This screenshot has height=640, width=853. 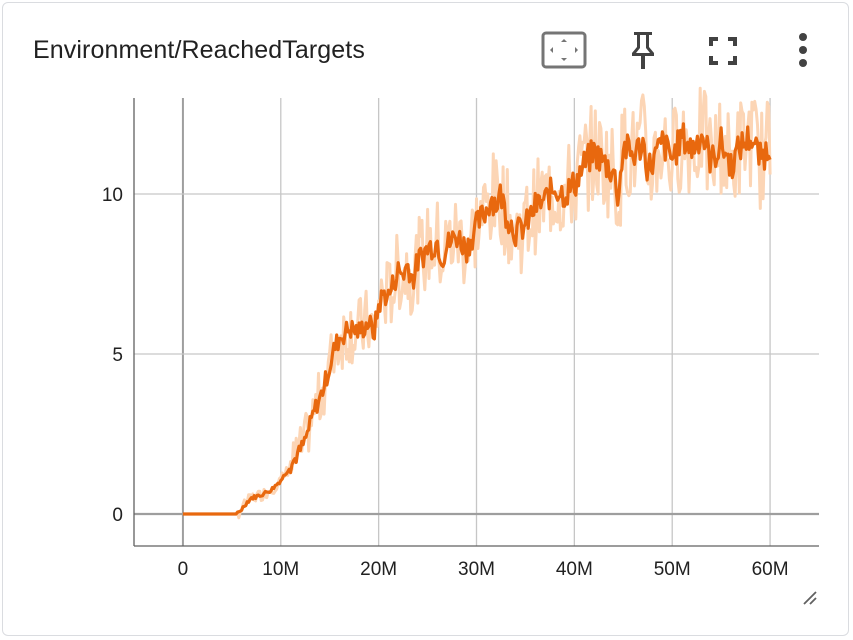 What do you see at coordinates (117, 515) in the screenshot?
I see `y-tick-label: 0` at bounding box center [117, 515].